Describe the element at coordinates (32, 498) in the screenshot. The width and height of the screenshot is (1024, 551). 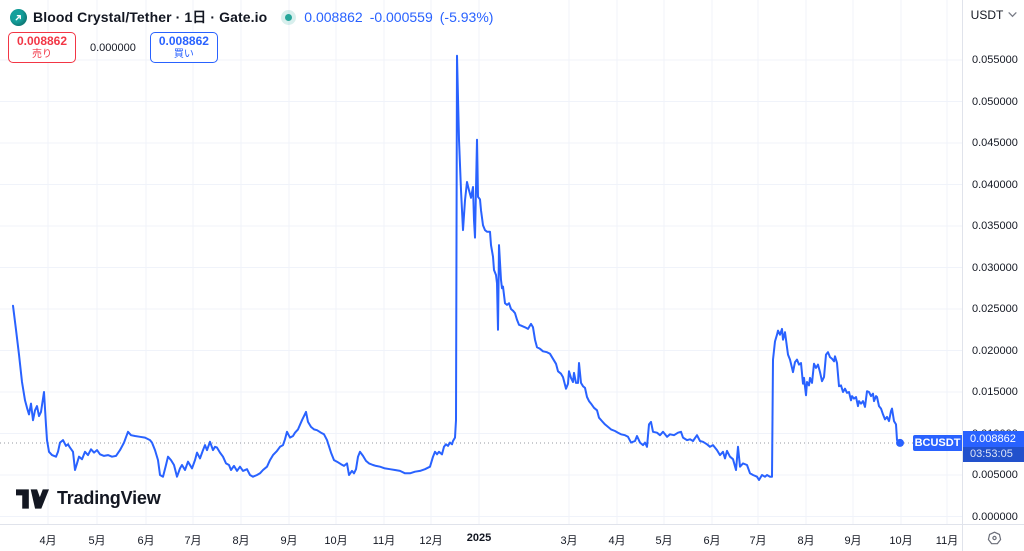
I see `tradingview-mark-icon` at that location.